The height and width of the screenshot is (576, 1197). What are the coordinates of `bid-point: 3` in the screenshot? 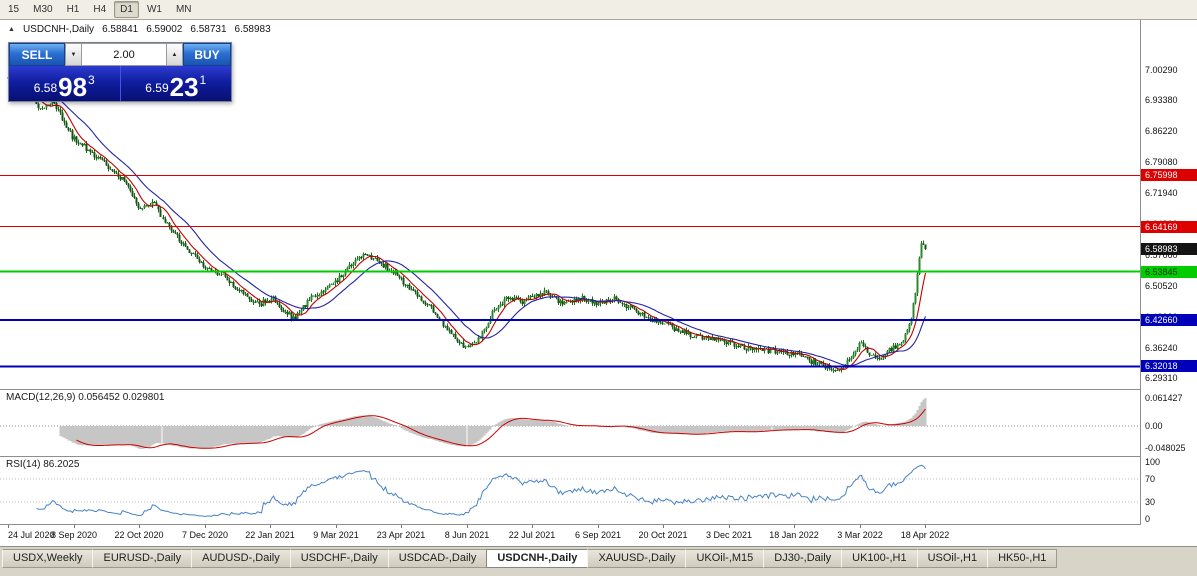 It's located at (91, 80).